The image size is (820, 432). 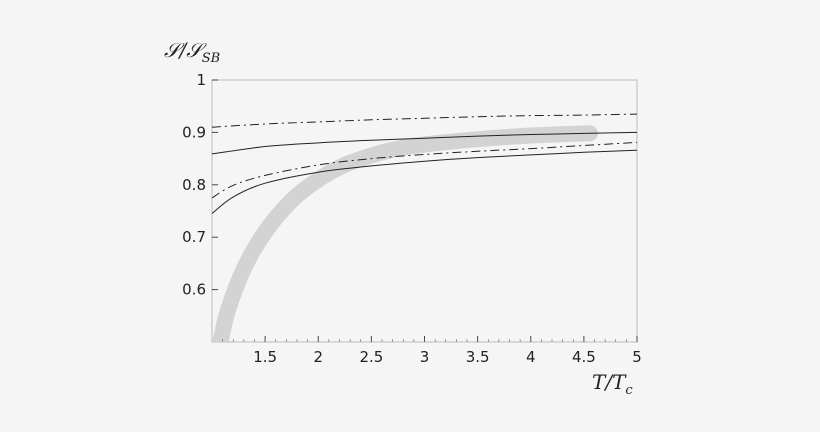 What do you see at coordinates (584, 357) in the screenshot?
I see `x-tick-label: 4.5` at bounding box center [584, 357].